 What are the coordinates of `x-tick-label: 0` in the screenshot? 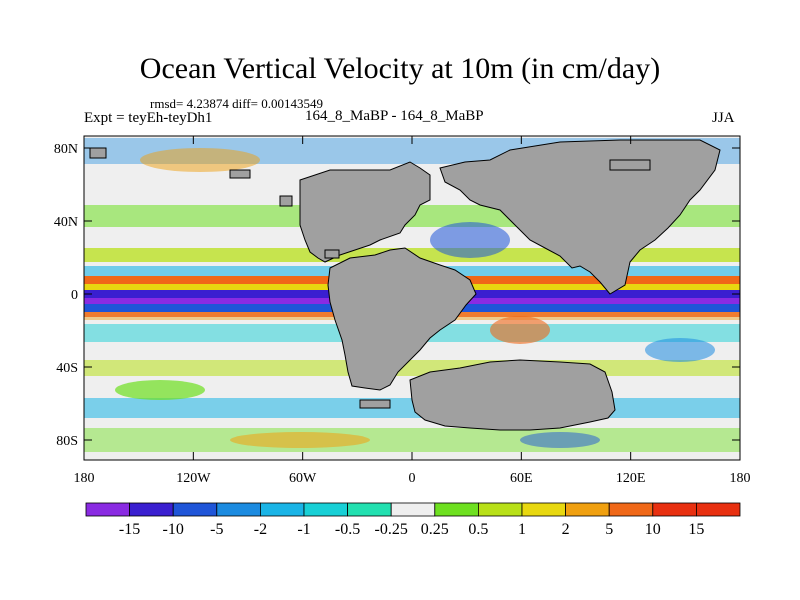 It's located at (412, 478).